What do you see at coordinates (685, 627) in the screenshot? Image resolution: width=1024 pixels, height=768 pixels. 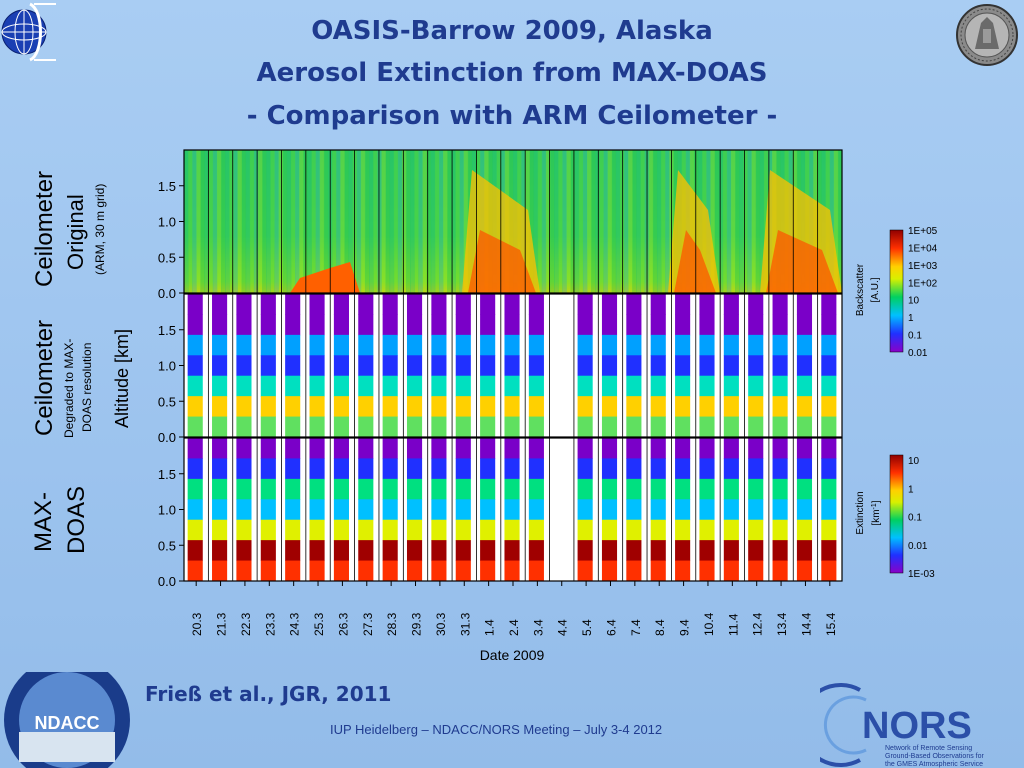 I see `x-tick-label: 9.4` at bounding box center [685, 627].